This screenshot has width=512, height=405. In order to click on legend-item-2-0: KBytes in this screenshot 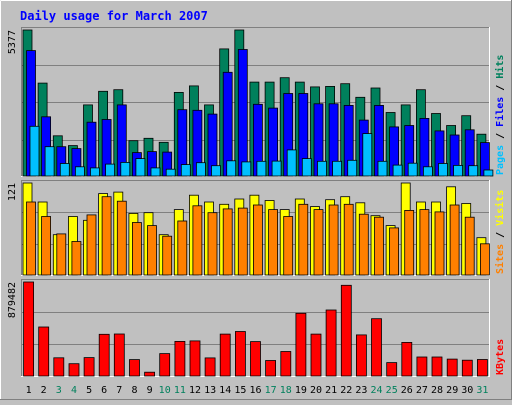, I will do `click(500, 357)`.